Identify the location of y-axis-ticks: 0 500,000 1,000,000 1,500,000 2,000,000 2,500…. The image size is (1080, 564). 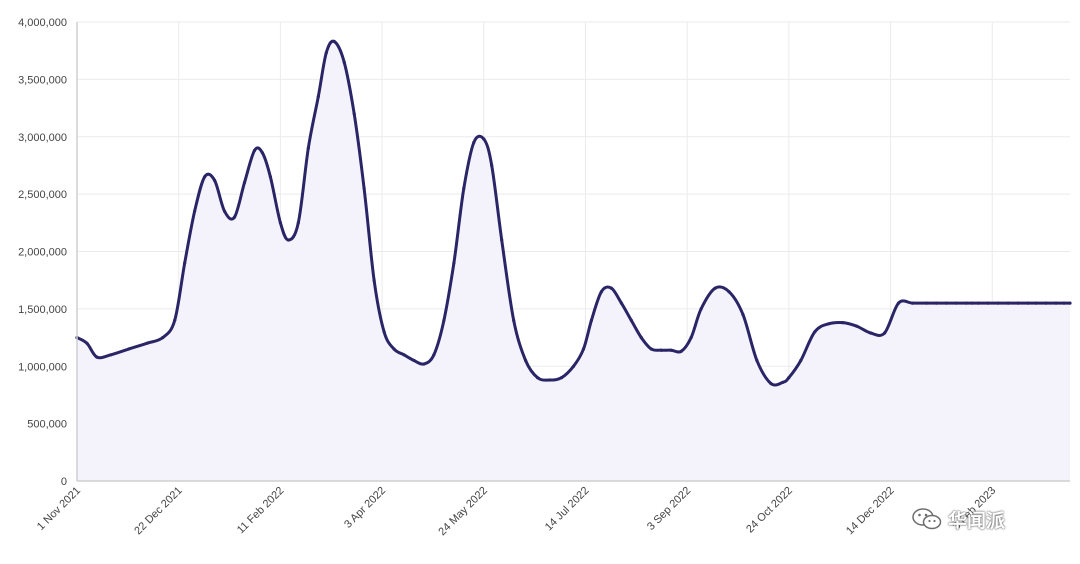
(42, 252).